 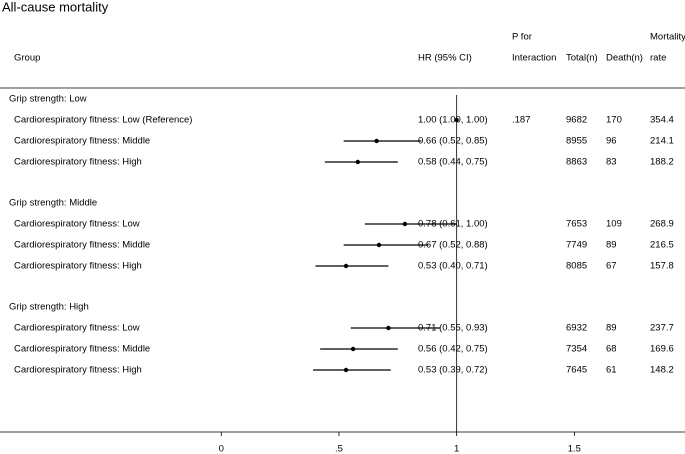 I want to click on column-header: P for, so click(x=522, y=37).